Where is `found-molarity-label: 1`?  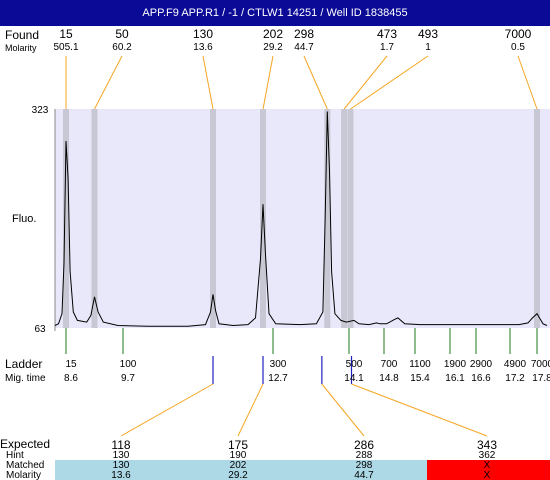
found-molarity-label: 1 is located at coordinates (428, 47).